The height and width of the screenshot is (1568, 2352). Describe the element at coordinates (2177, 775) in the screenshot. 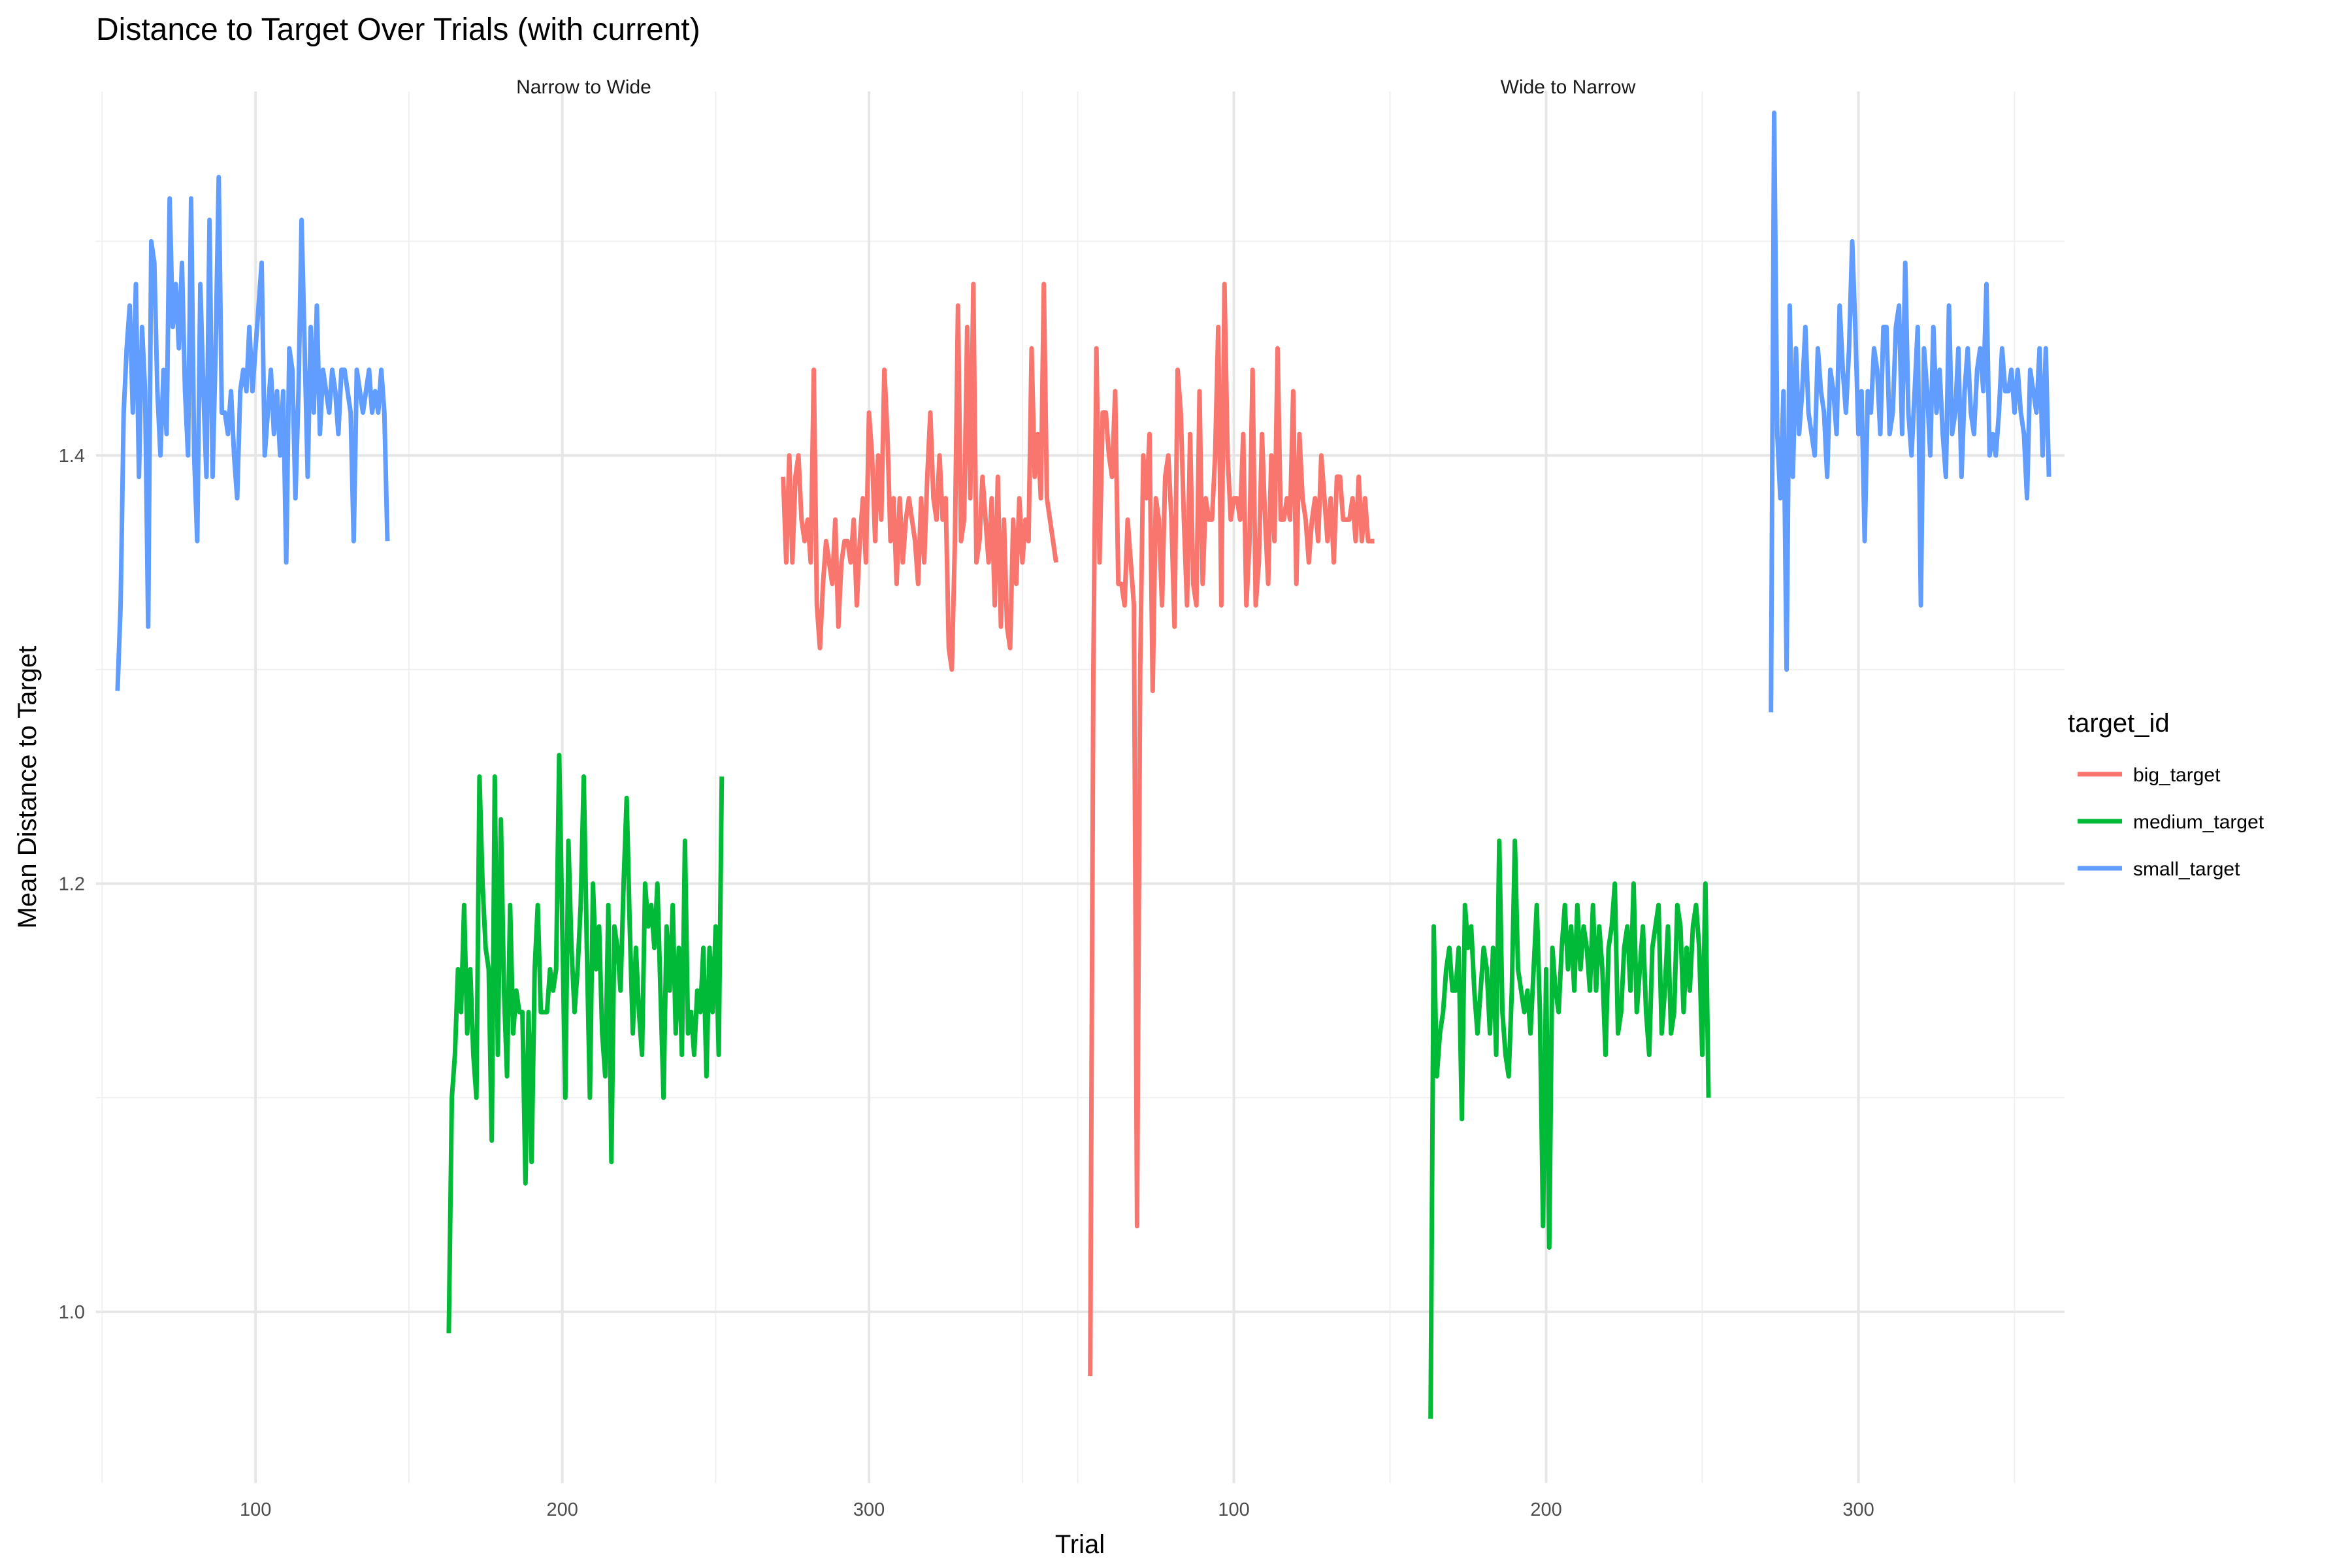

I see `legend-label-big-target: big_target` at that location.